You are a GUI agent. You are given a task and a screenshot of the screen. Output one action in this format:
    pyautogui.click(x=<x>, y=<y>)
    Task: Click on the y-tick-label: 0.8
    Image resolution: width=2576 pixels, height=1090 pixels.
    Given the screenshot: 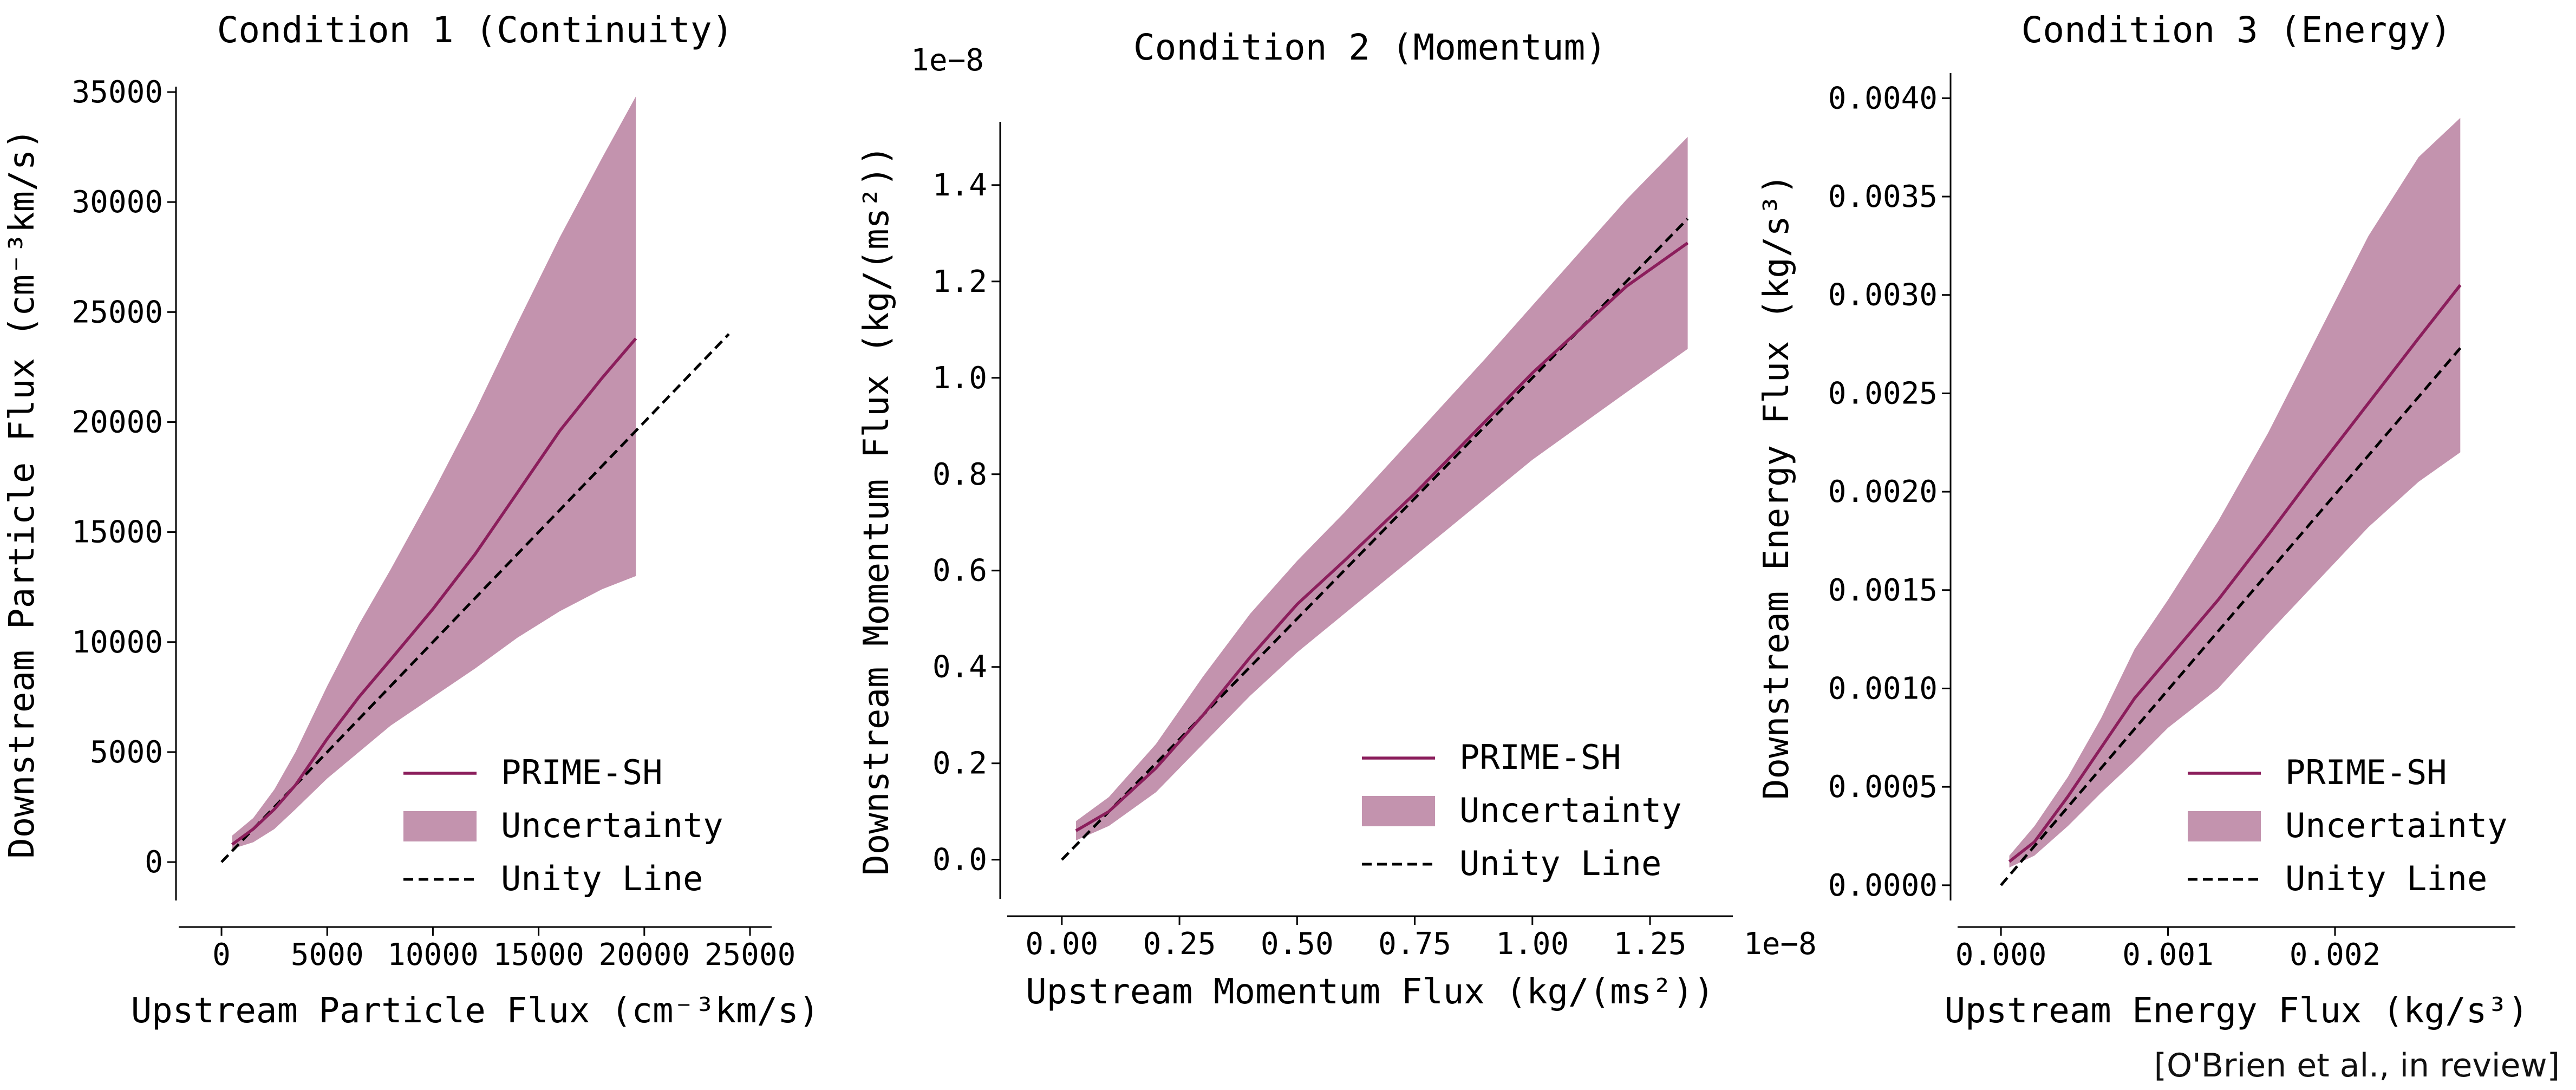 What is the action you would take?
    pyautogui.click(x=959, y=474)
    